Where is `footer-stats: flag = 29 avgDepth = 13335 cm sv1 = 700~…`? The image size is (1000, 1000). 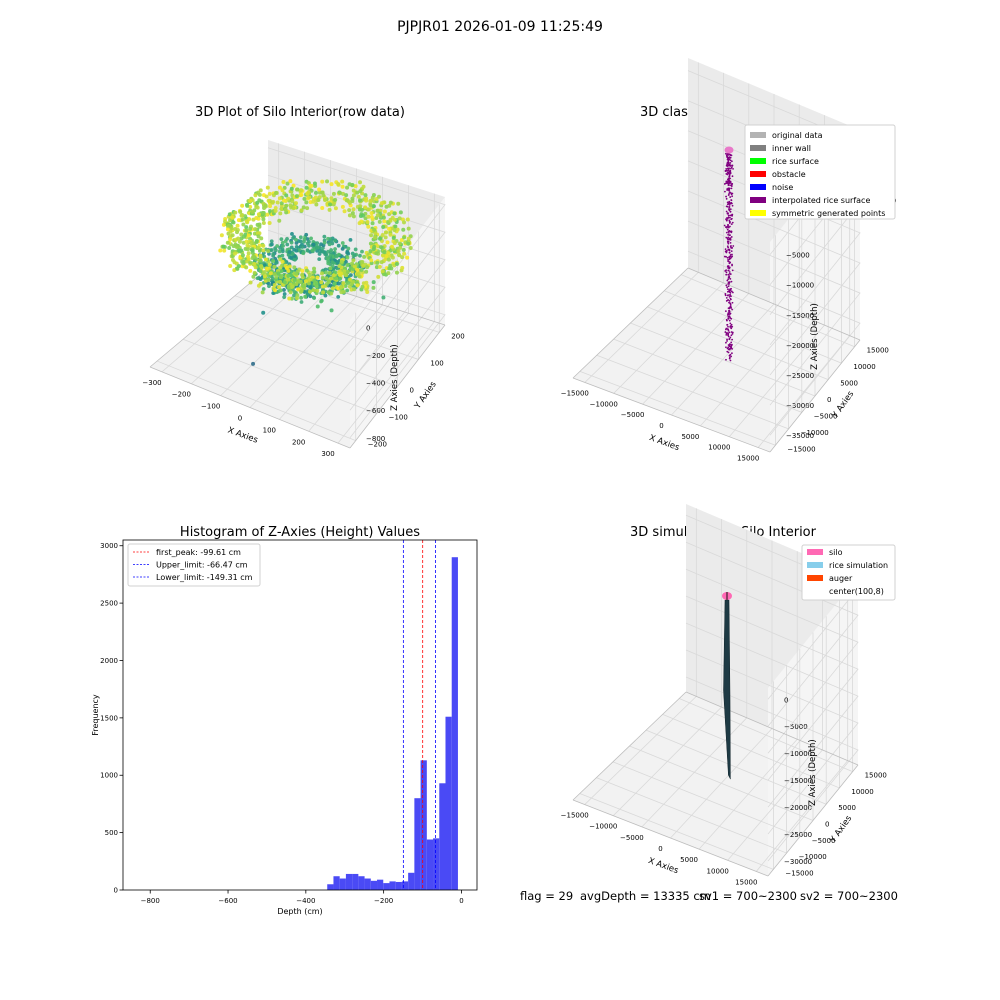 footer-stats: flag = 29 avgDepth = 13335 cm sv1 = 700~… is located at coordinates (709, 896).